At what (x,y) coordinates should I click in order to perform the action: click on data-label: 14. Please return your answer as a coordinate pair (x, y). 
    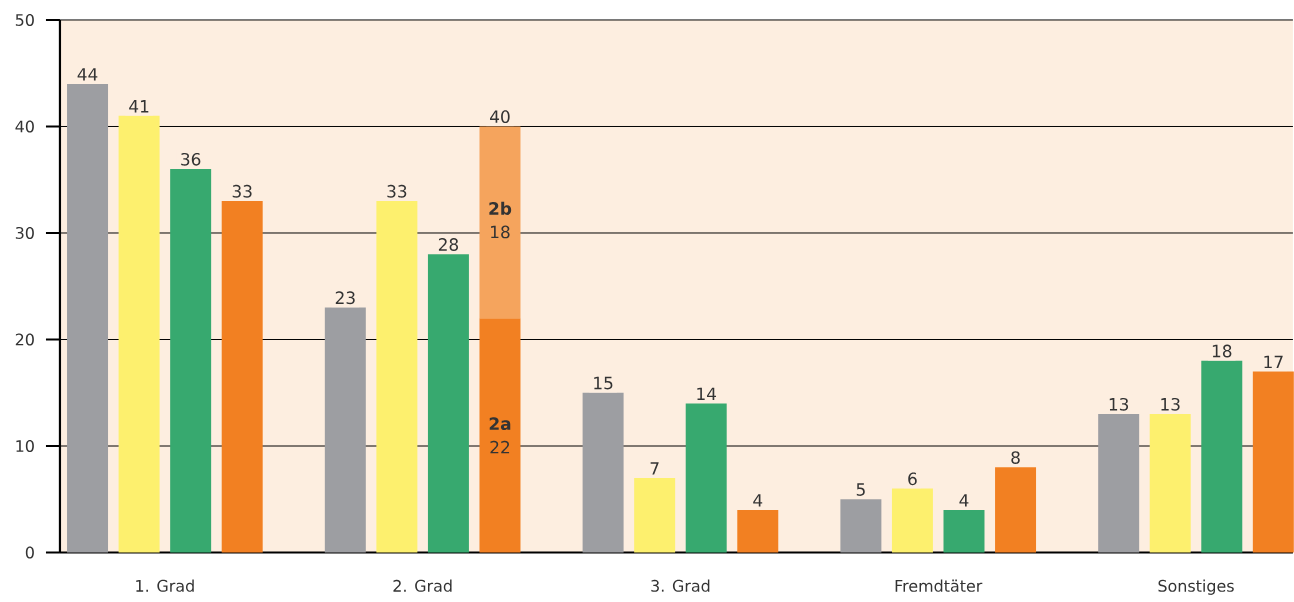
    Looking at the image, I should click on (707, 394).